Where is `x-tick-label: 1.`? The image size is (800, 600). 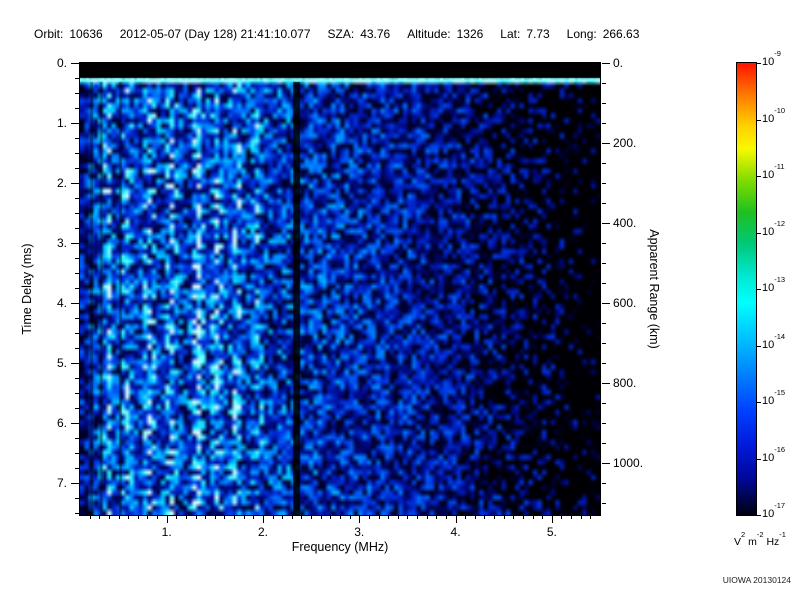
x-tick-label: 1. is located at coordinates (166, 532).